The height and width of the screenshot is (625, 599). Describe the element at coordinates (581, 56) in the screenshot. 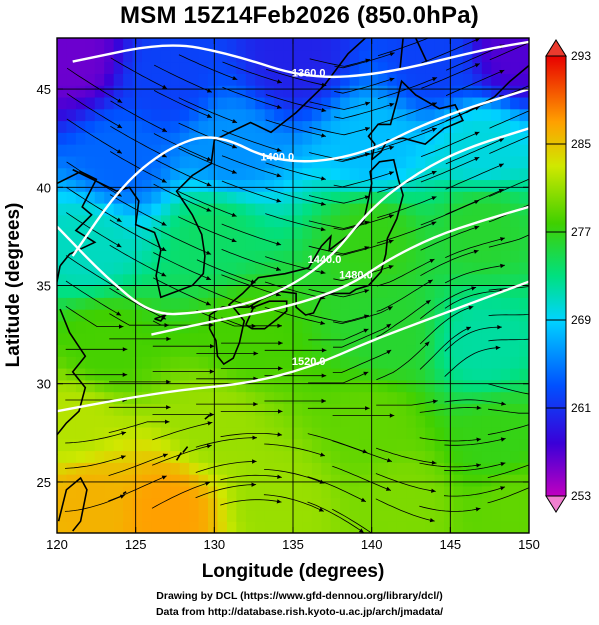

I see `colorbar-tick-label: 293` at that location.